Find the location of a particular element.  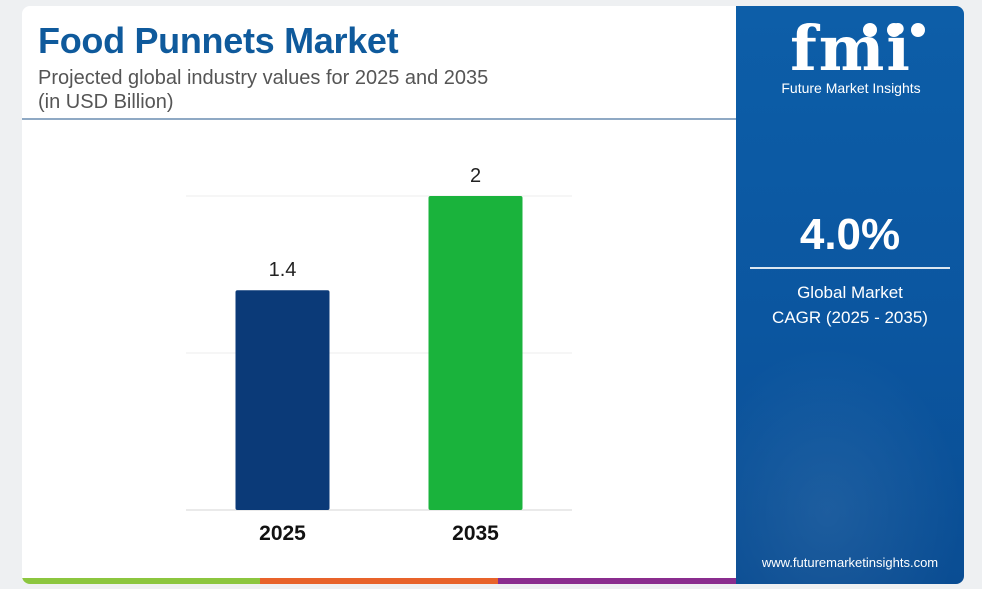

bar-2035 is located at coordinates (475, 353).